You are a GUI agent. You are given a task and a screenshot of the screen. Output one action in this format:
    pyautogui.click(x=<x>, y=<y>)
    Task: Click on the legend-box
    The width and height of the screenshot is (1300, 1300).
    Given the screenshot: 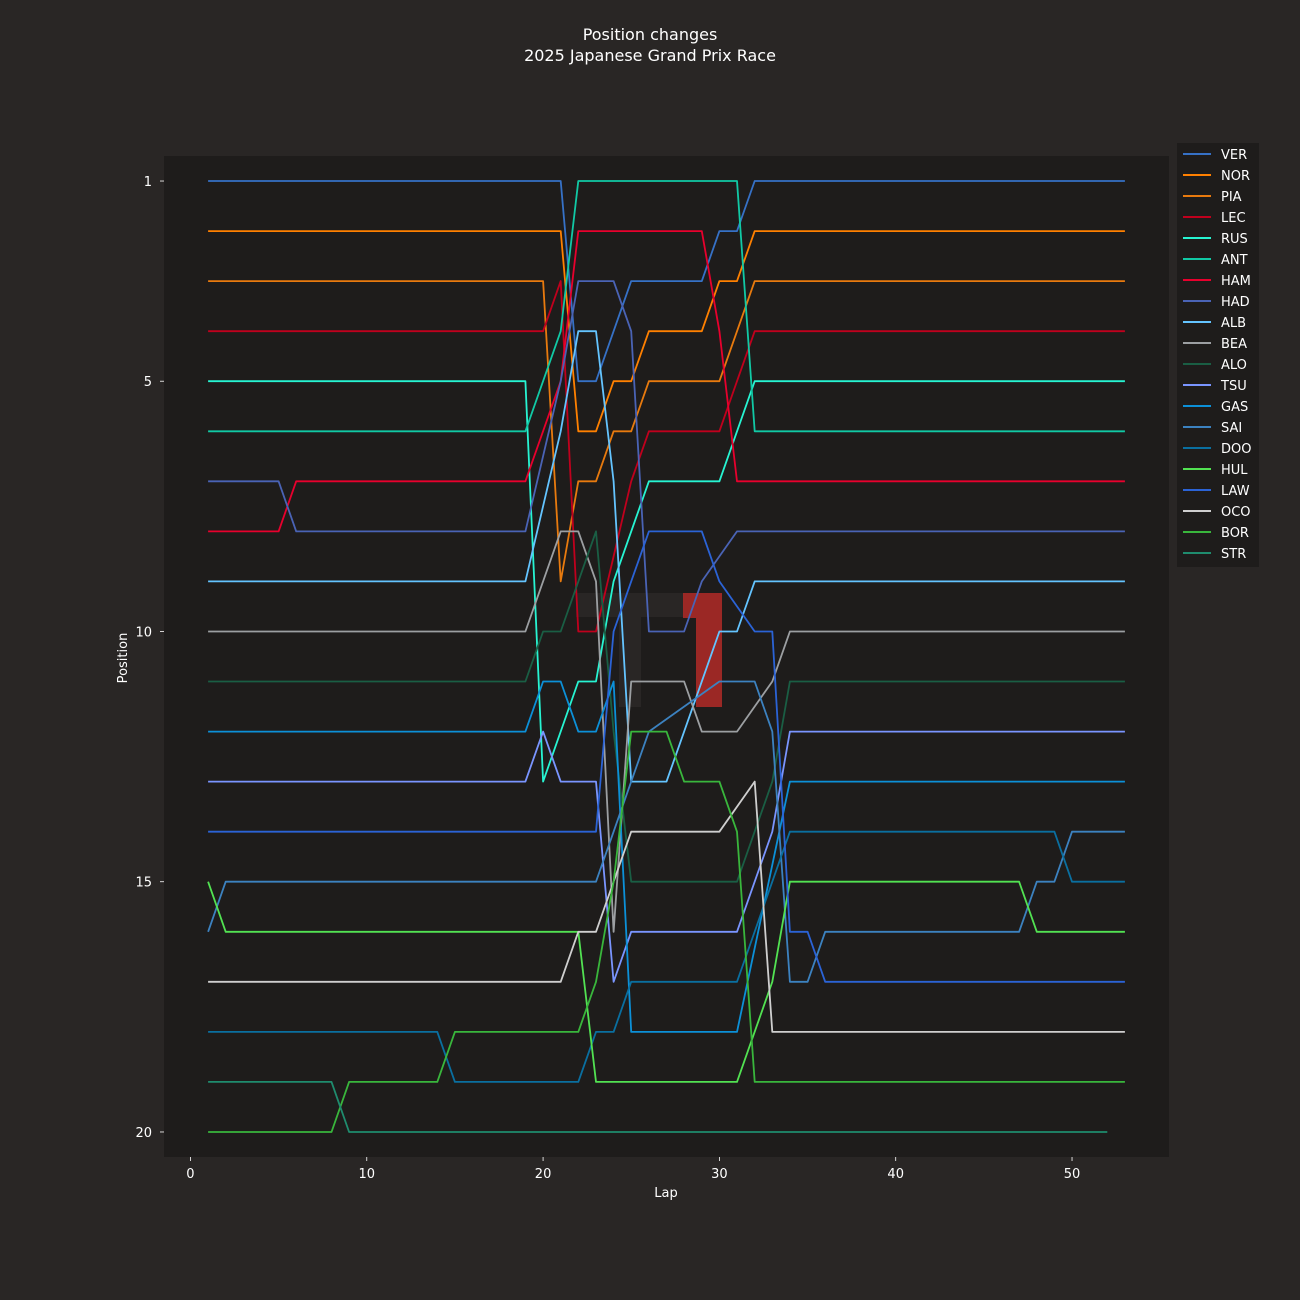 What is the action you would take?
    pyautogui.click(x=1218, y=355)
    